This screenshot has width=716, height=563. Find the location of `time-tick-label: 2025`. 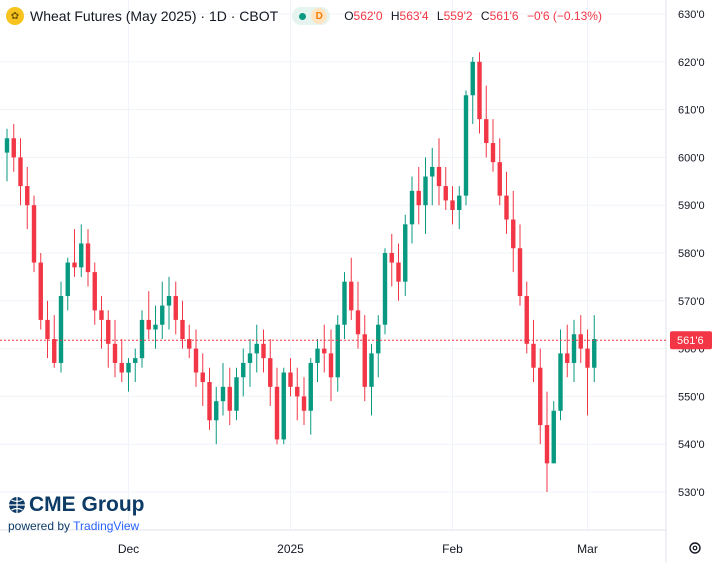

time-tick-label: 2025 is located at coordinates (290, 549).